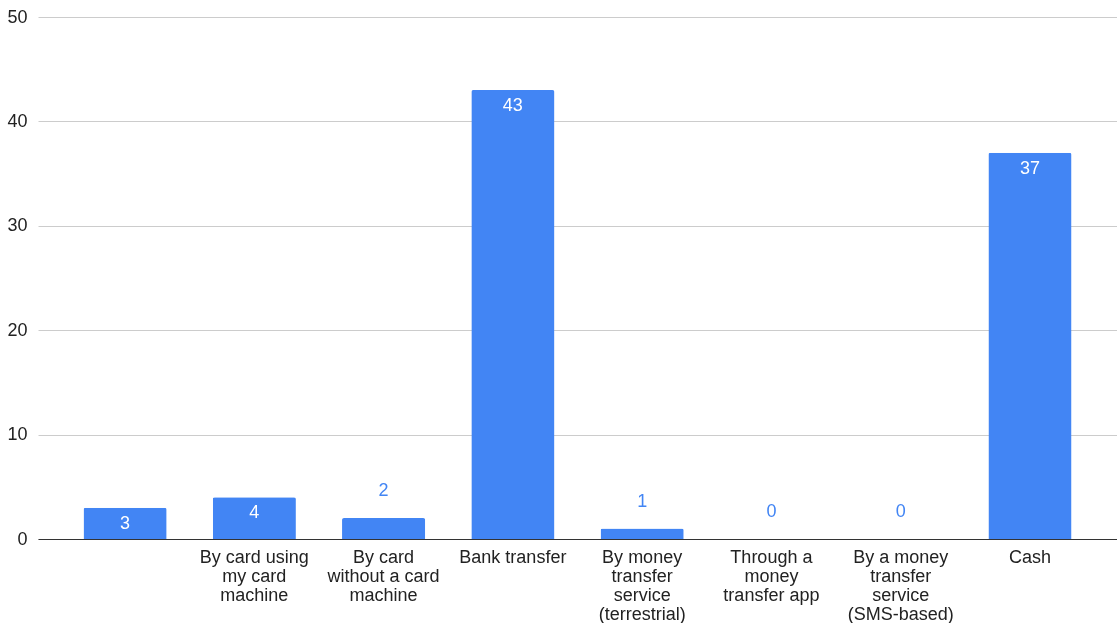  I want to click on data-label: 2, so click(383, 490).